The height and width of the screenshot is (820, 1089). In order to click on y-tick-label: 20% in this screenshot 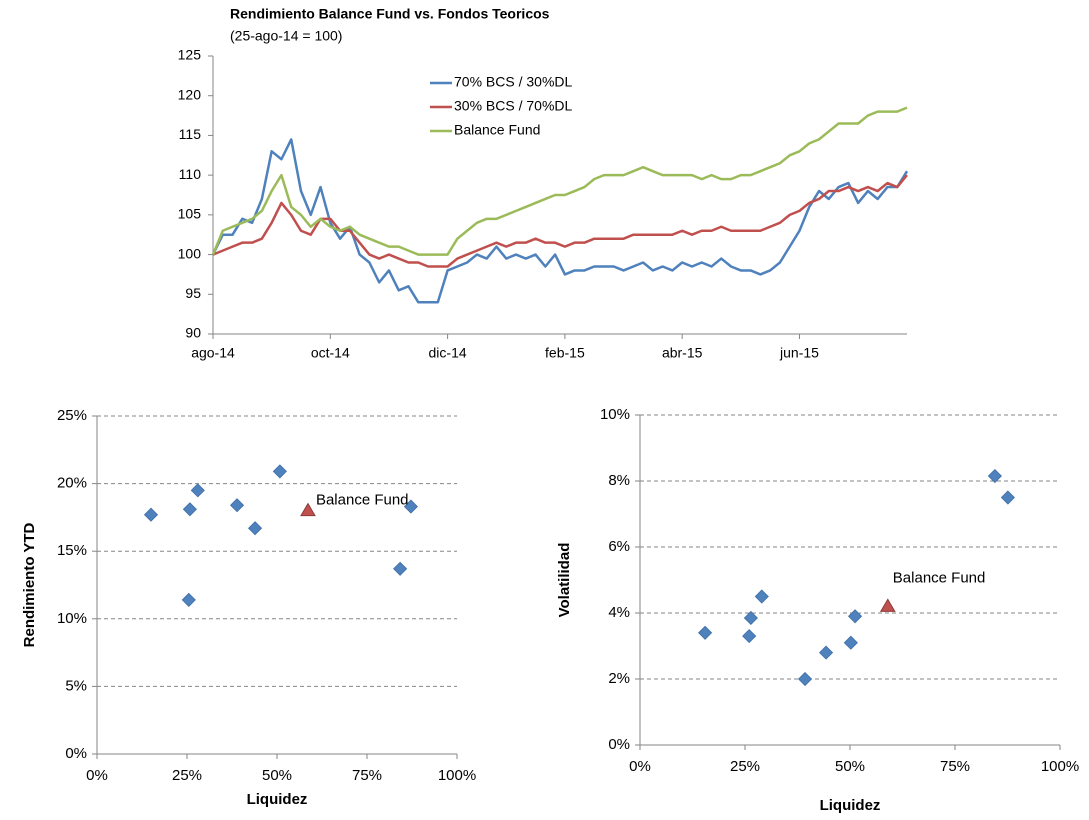, I will do `click(72, 483)`.